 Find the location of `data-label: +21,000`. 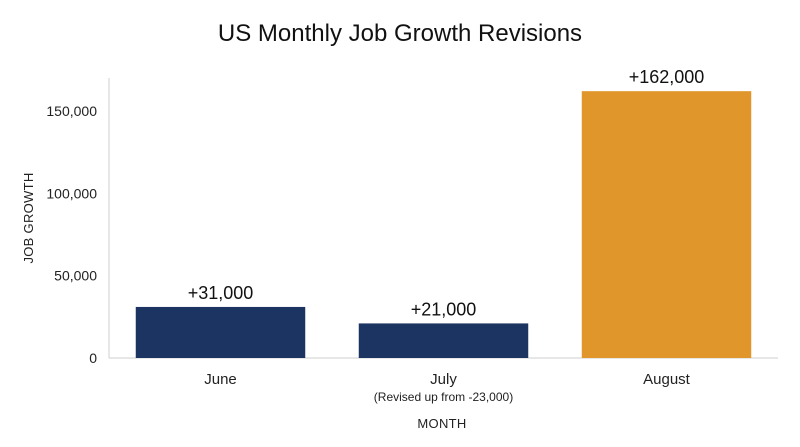

data-label: +21,000 is located at coordinates (444, 309).